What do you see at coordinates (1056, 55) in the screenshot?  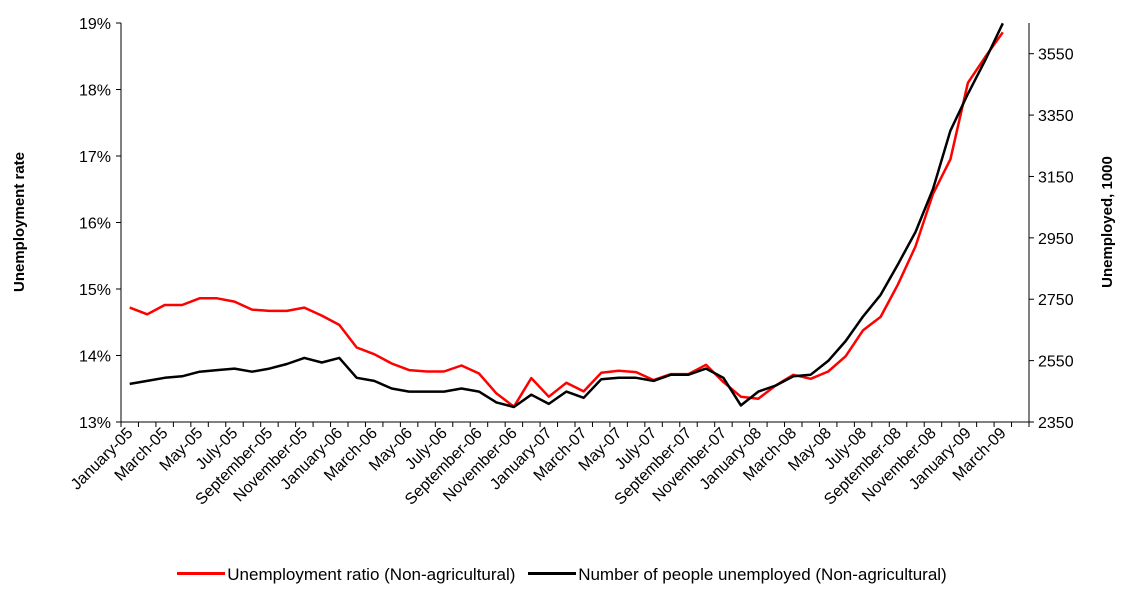 I see `right-tick-label: 3550` at bounding box center [1056, 55].